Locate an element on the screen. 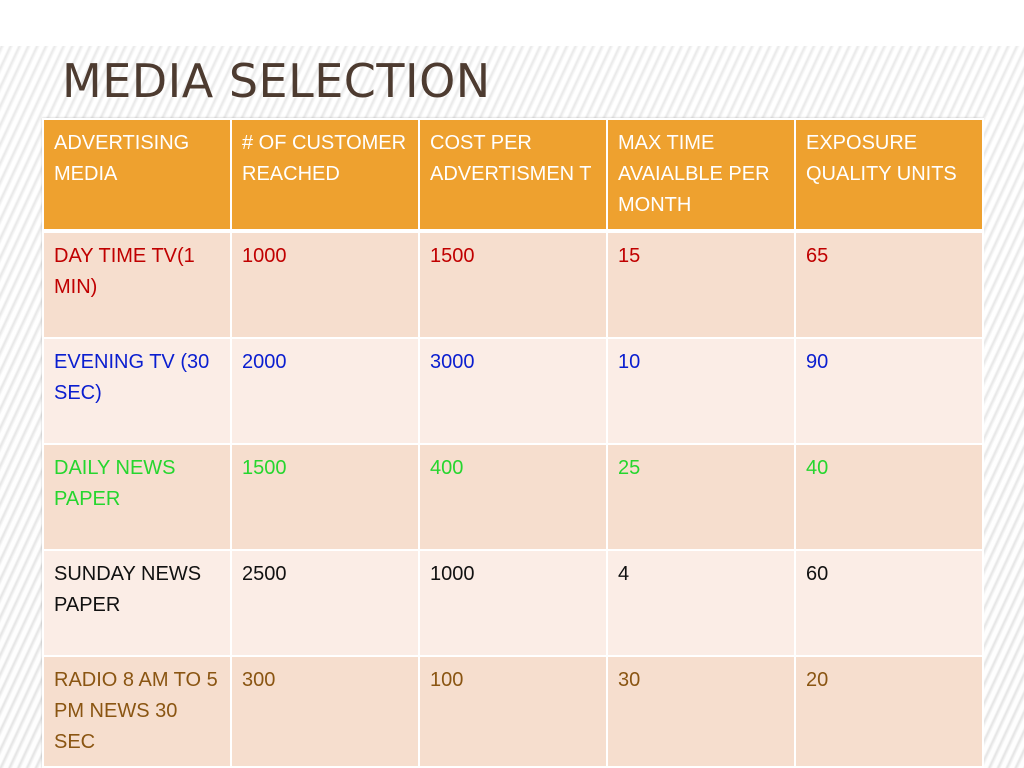 This screenshot has width=1024, height=768. cell-exposure-quality-units: 60 is located at coordinates (889, 603).